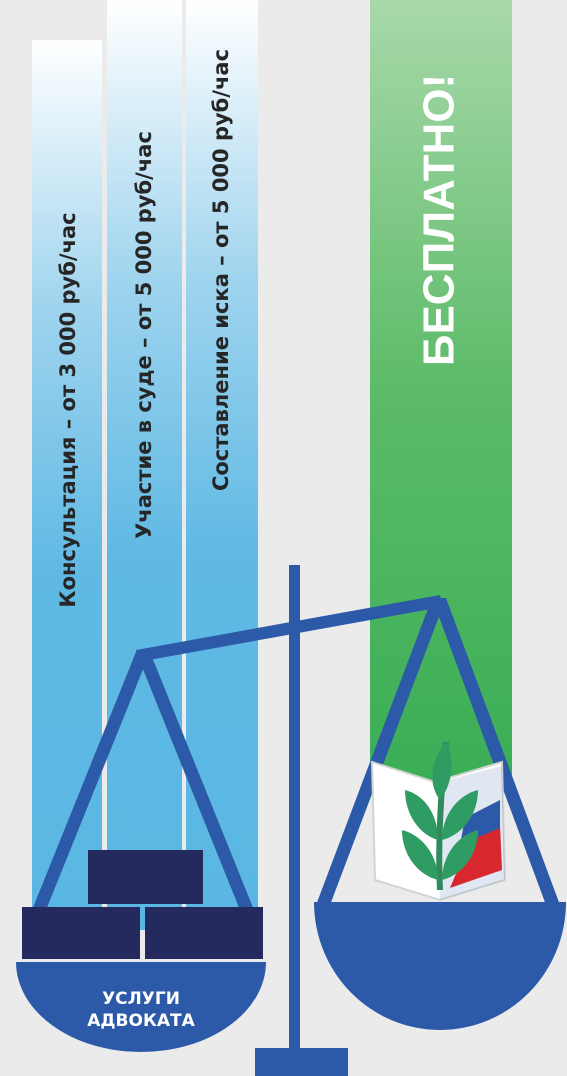  I want to click on pole-base, so click(301, 1062).